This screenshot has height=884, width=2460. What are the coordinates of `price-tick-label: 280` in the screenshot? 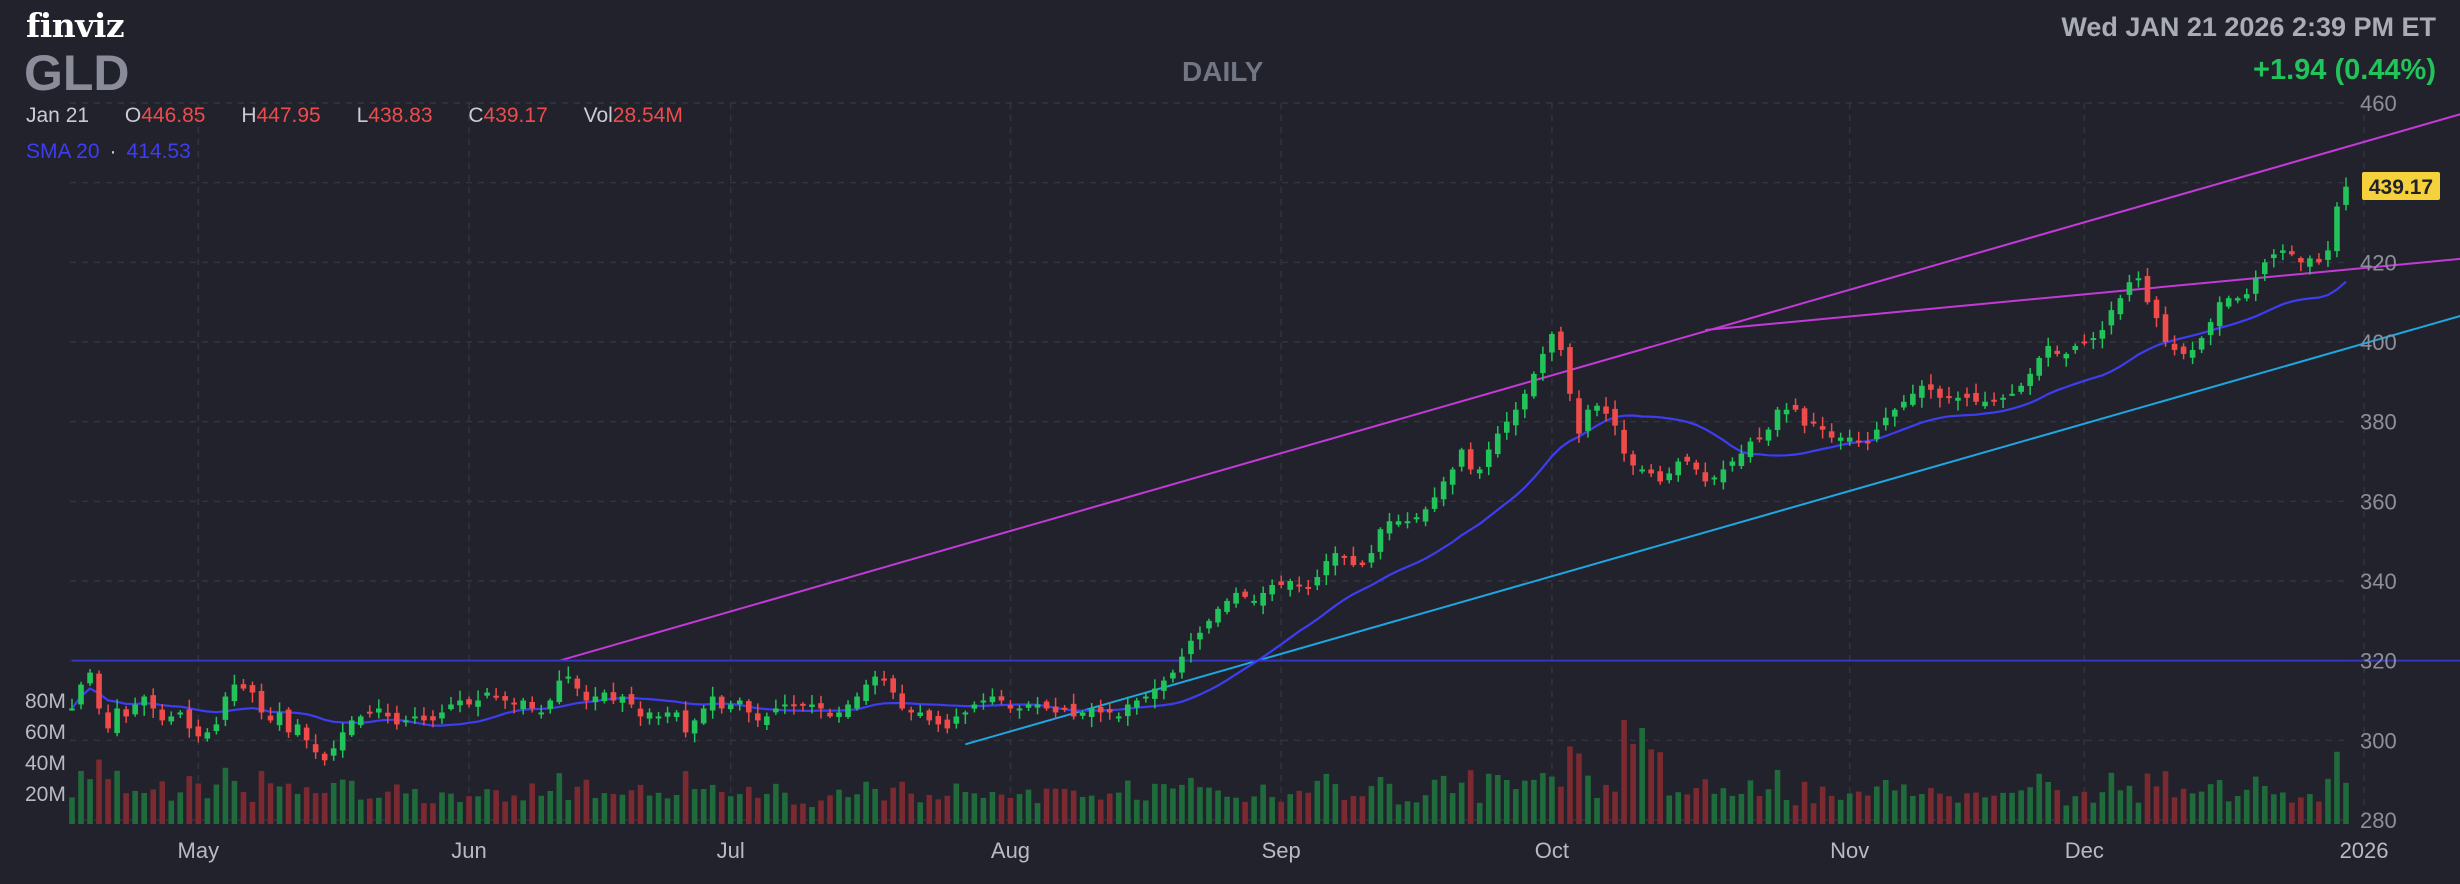 It's located at (2378, 820).